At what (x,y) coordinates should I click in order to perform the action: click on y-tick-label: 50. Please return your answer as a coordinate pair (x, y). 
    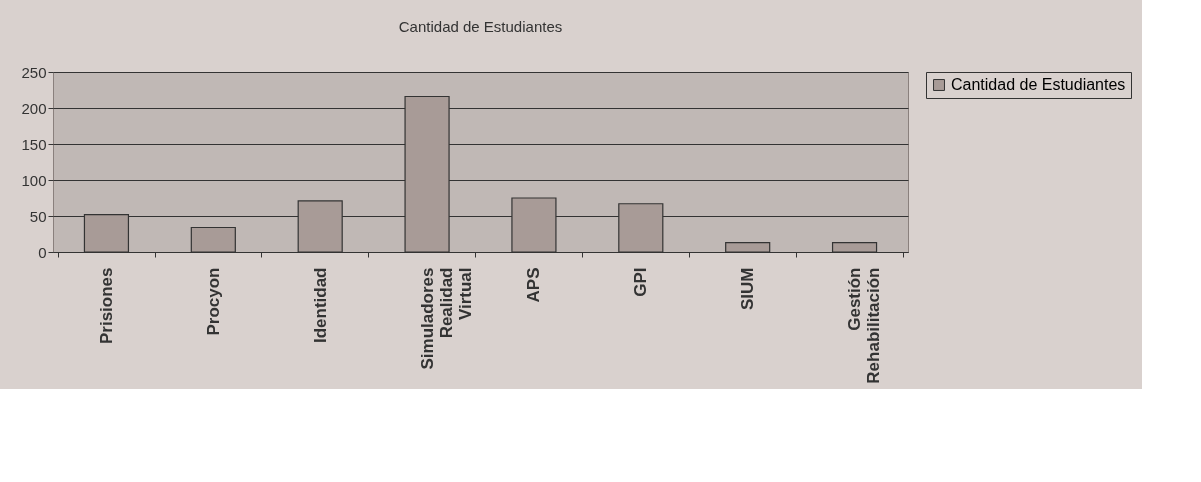
    Looking at the image, I should click on (38, 216).